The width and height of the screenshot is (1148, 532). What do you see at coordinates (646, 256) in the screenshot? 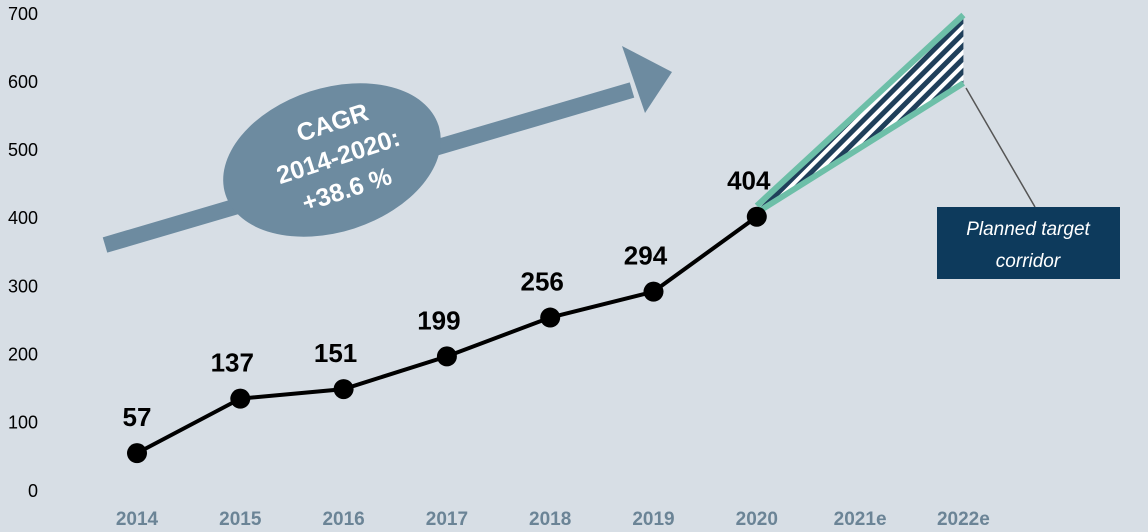
I see `data-label: 294` at bounding box center [646, 256].